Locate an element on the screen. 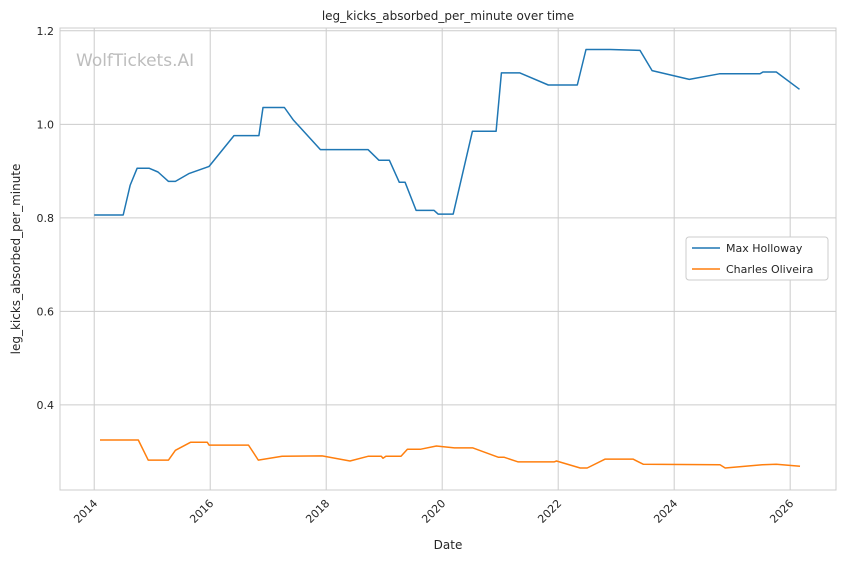 This screenshot has width=844, height=565. y-axis-label: leg_kicks_absorbed_per_minute is located at coordinates (16, 259).